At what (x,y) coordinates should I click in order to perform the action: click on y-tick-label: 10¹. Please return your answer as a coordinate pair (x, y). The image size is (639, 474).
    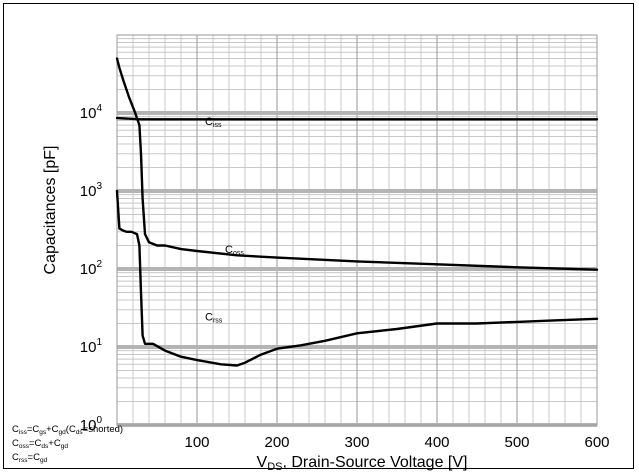
    Looking at the image, I should click on (91, 346).